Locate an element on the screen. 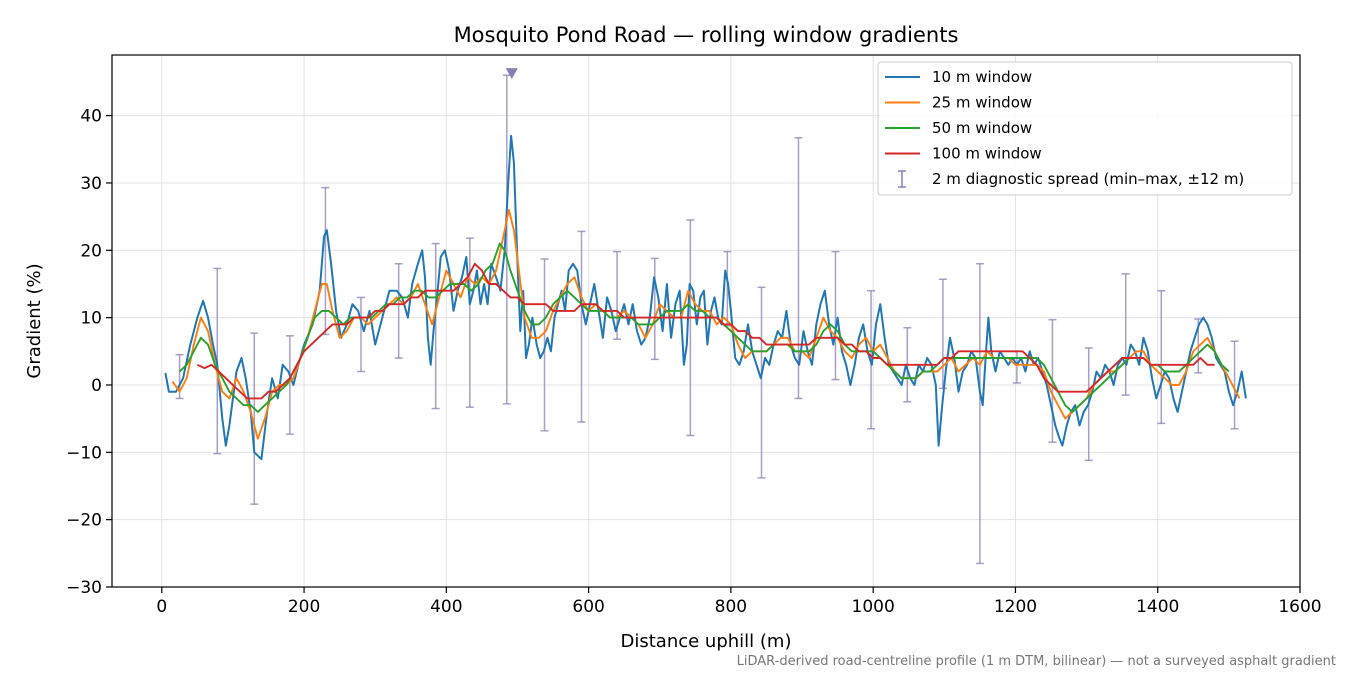  legend-label: 100 m window is located at coordinates (987, 154).